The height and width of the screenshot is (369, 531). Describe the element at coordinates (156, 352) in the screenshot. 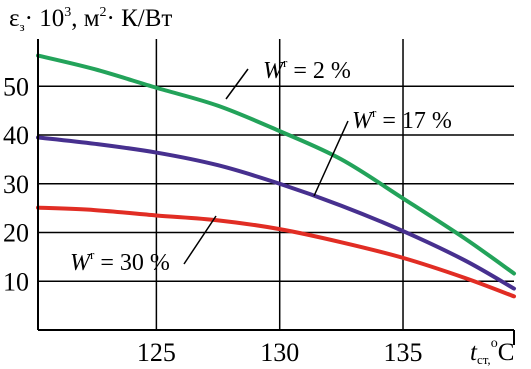

I see `x-tick-label-125: 125` at that location.